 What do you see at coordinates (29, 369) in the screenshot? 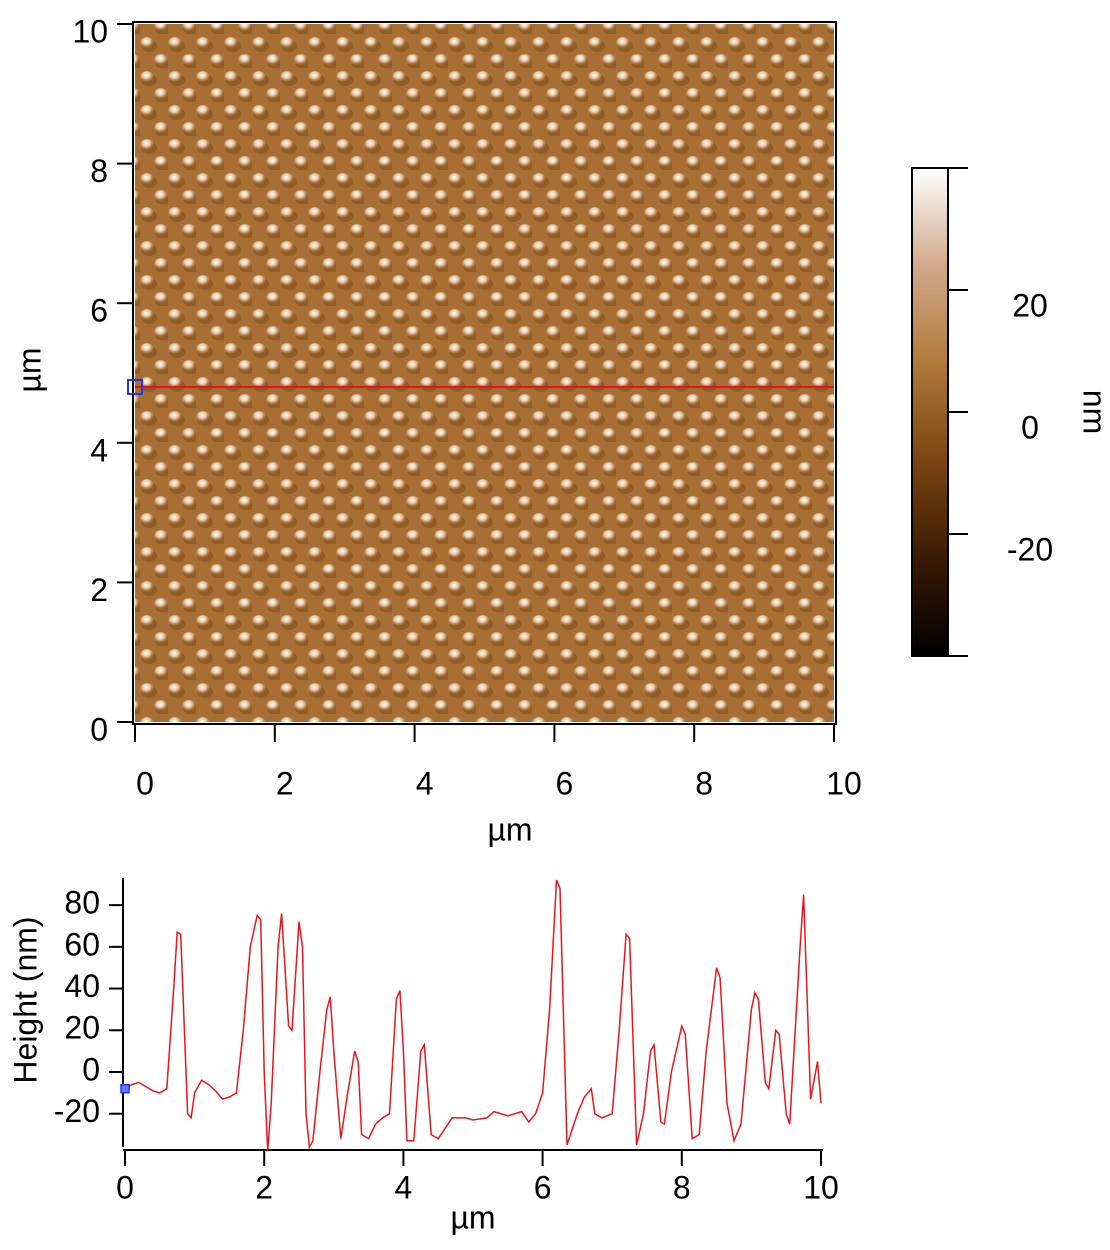
I see `y-axis-label: µm` at bounding box center [29, 369].